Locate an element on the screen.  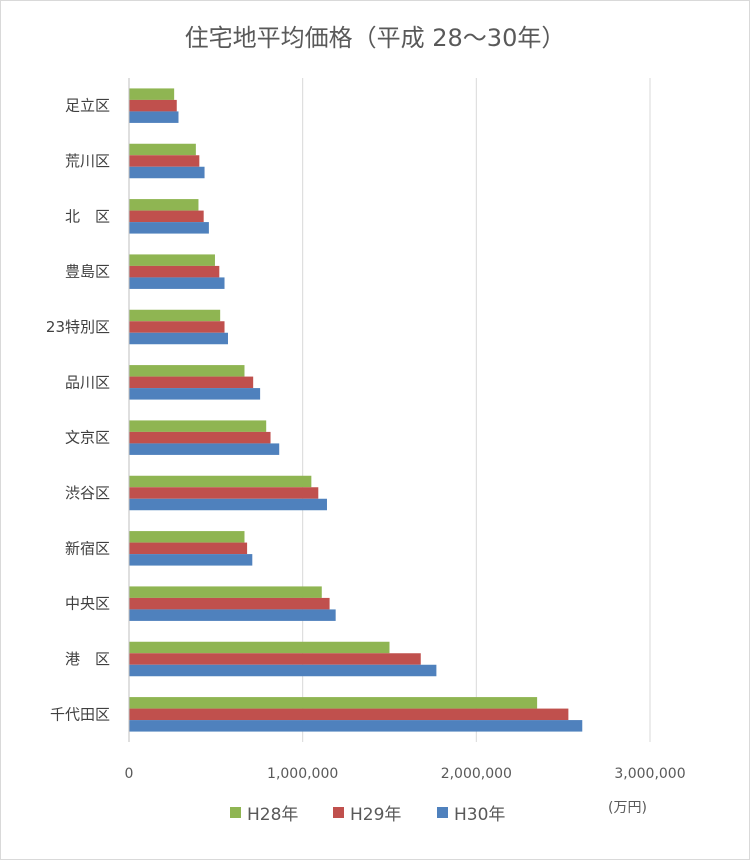
category-label: 北 区 is located at coordinates (87, 216).